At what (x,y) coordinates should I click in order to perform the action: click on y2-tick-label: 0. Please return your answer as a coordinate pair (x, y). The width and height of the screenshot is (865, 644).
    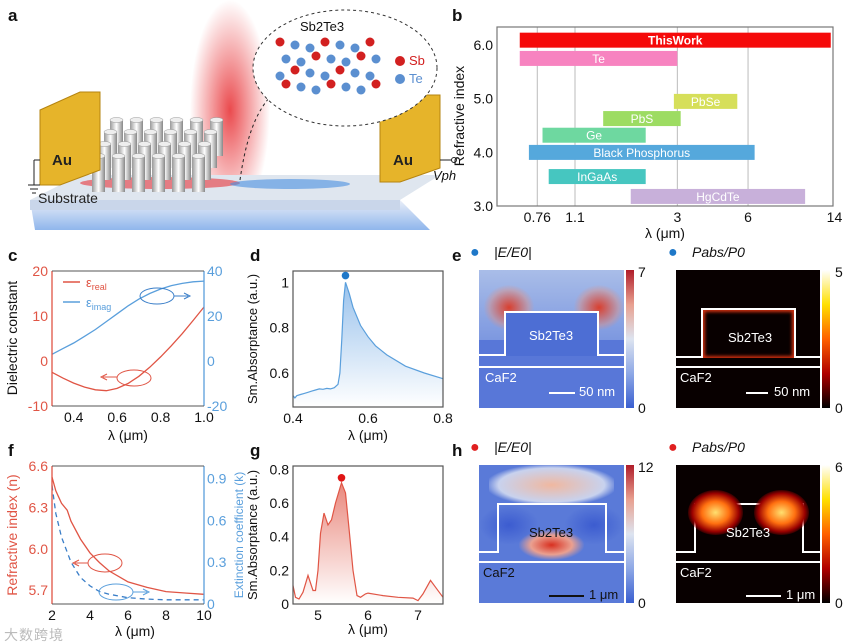
    Looking at the image, I should click on (211, 604).